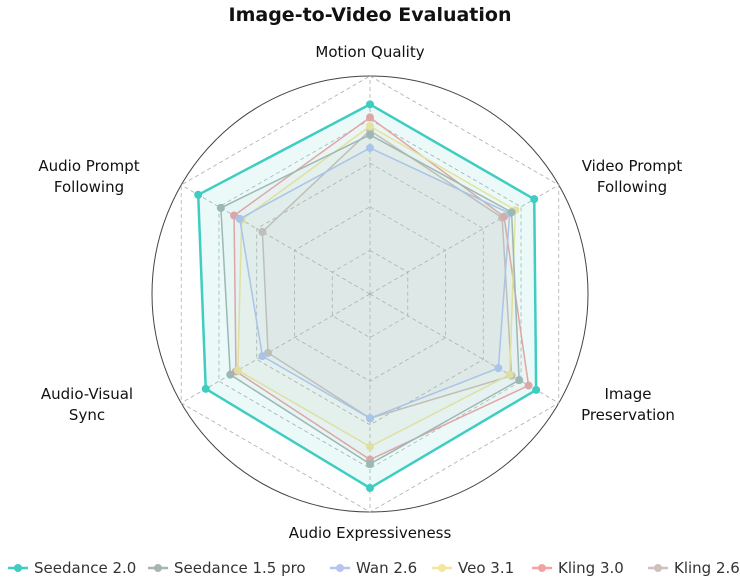  I want to click on axis-label-3: Audio Expressiveness, so click(370, 533).